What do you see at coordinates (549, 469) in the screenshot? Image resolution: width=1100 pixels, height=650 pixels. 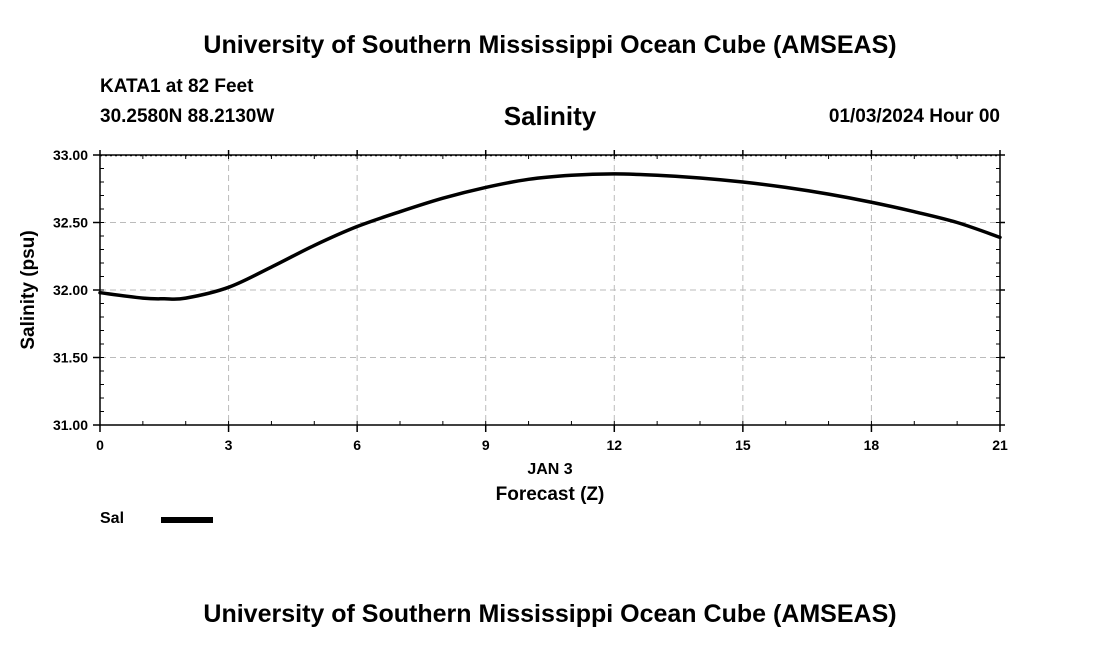 I see `x-axis-date-label: JAN 3` at bounding box center [549, 469].